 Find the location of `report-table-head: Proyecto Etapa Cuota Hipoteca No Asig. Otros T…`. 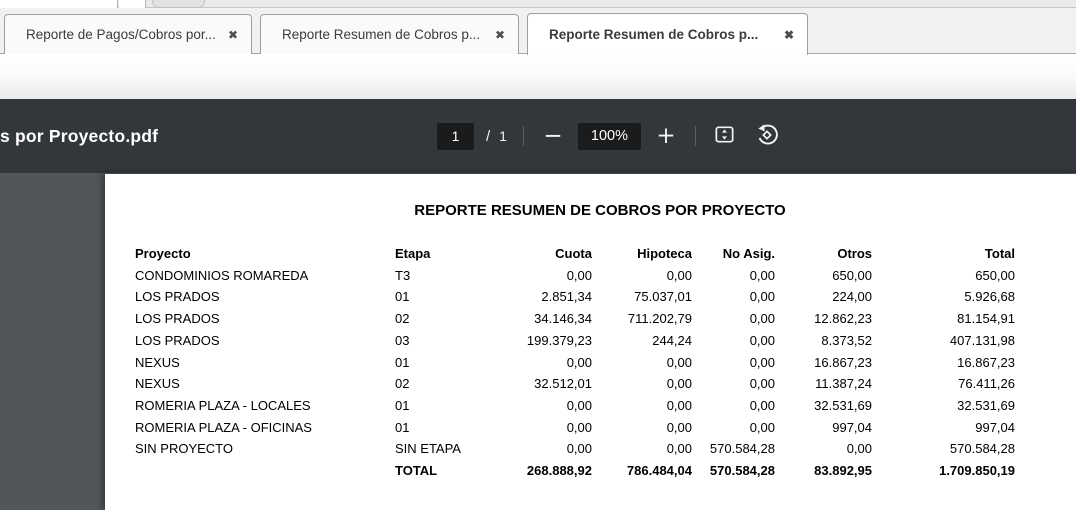

report-table-head: Proyecto Etapa Cuota Hipoteca No Asig. Otros T… is located at coordinates (575, 254).